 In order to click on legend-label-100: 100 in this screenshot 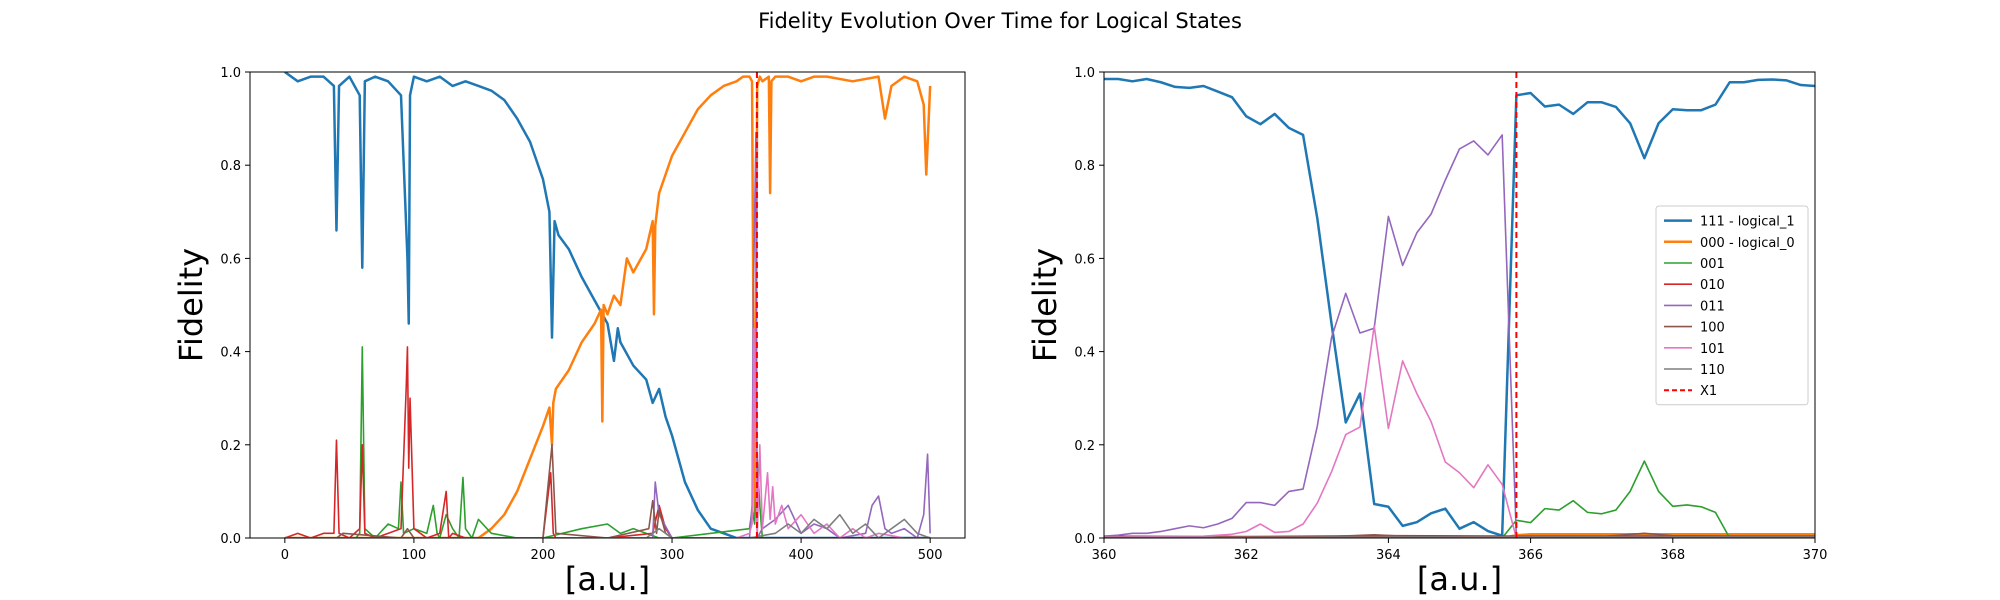, I will do `click(1712, 328)`.